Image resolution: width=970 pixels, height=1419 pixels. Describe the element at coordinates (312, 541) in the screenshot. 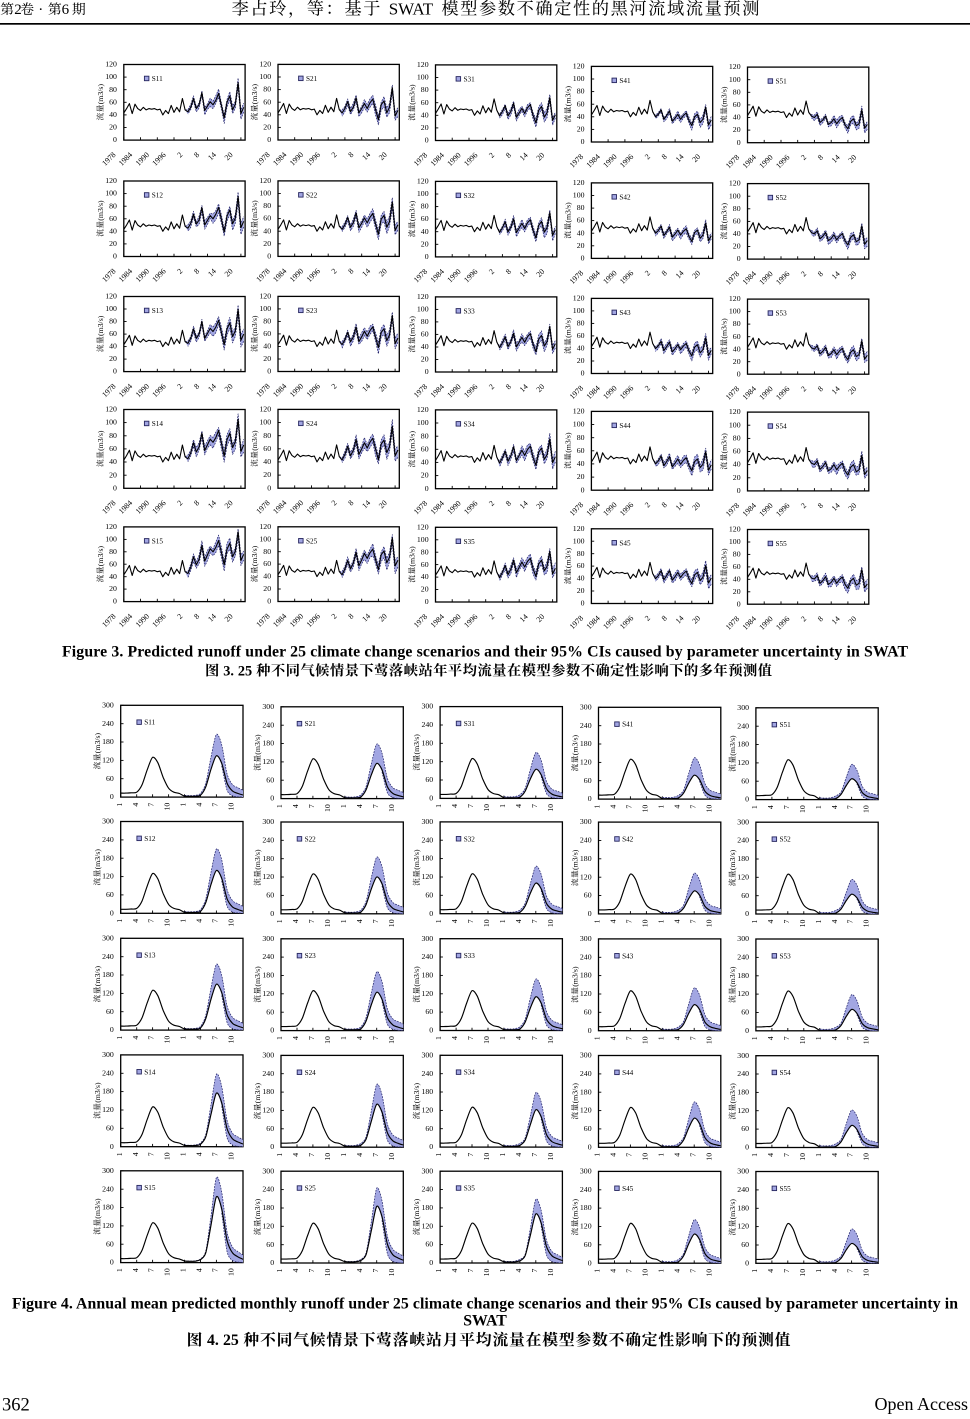

I see `svg-text: S25` at that location.